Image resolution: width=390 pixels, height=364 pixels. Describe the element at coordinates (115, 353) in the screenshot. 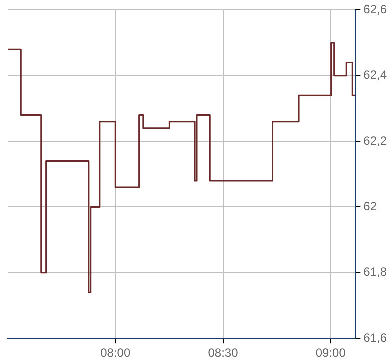

I see `x-tick-label: 08:00` at that location.